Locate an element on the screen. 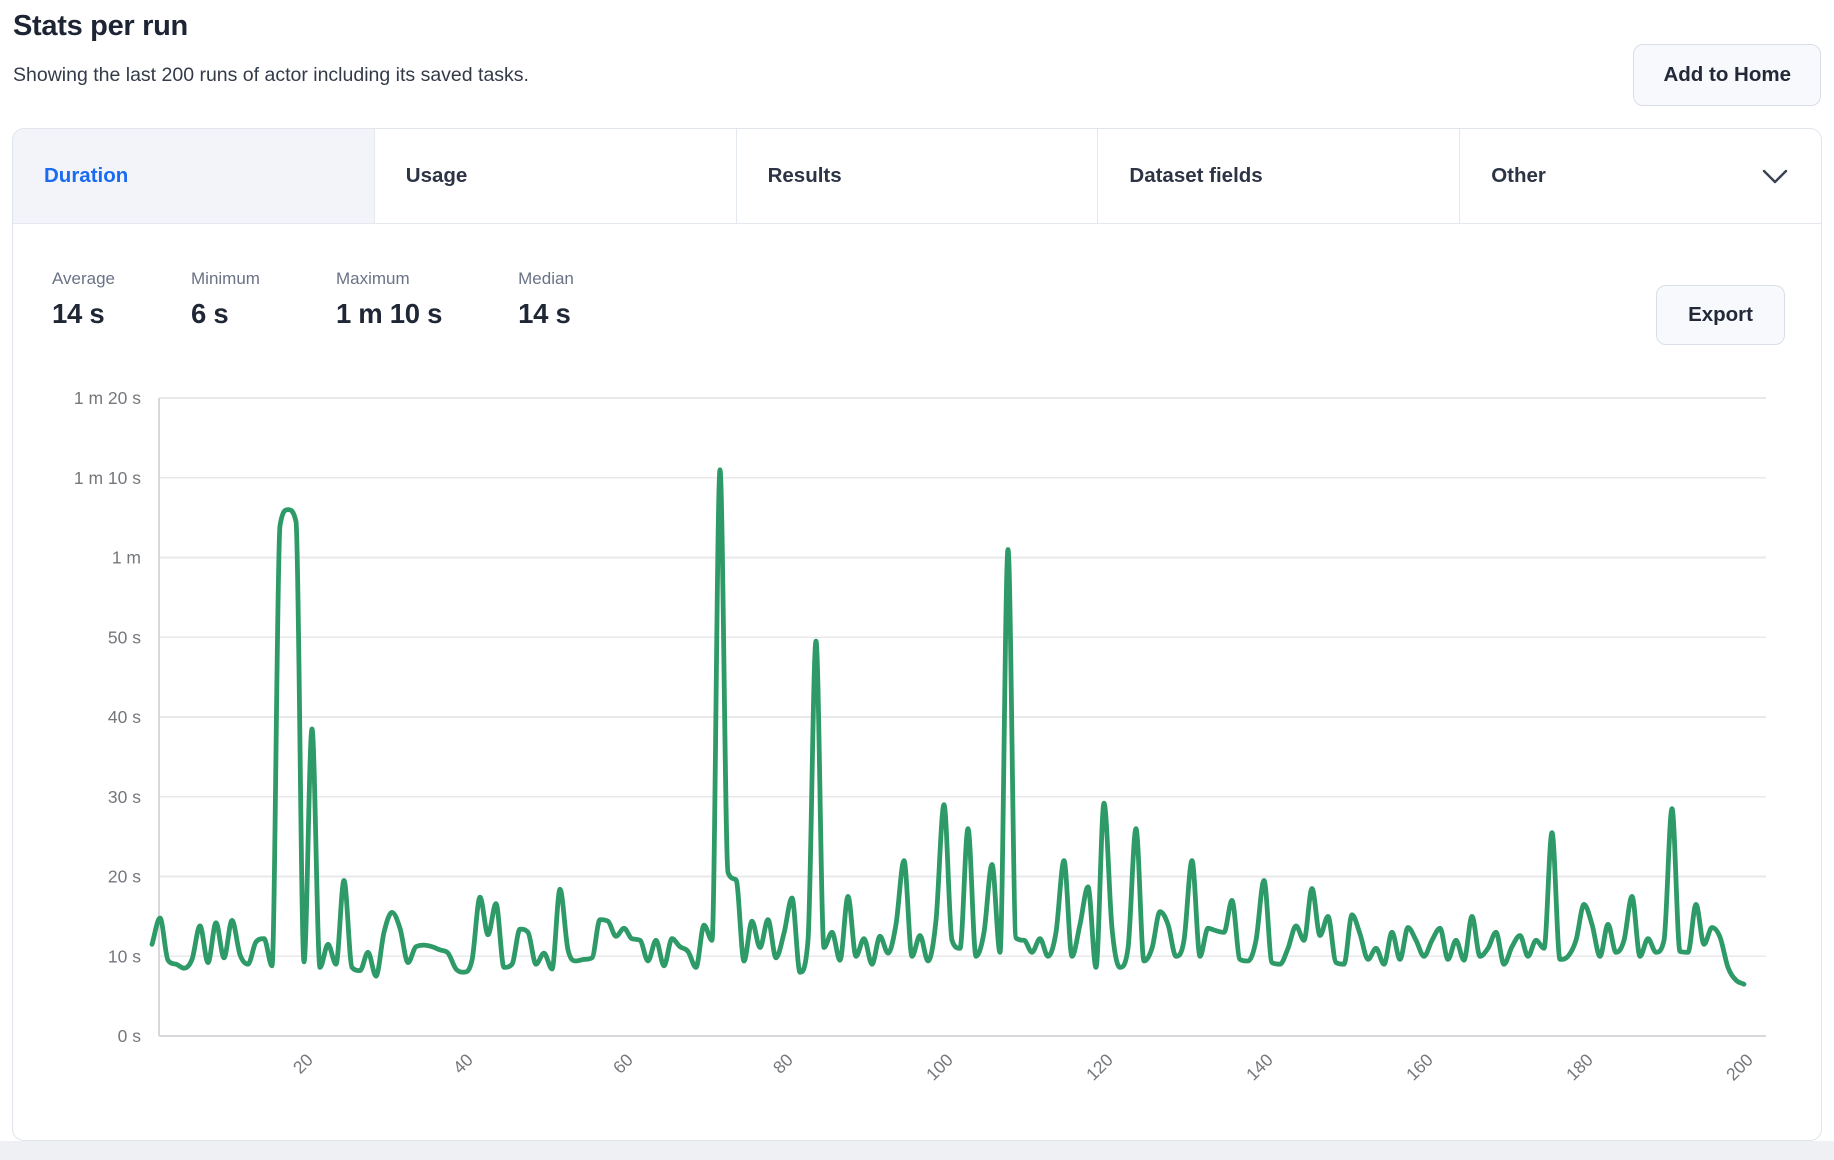 The image size is (1834, 1160). y-tick-label: 20 s is located at coordinates (124, 877).